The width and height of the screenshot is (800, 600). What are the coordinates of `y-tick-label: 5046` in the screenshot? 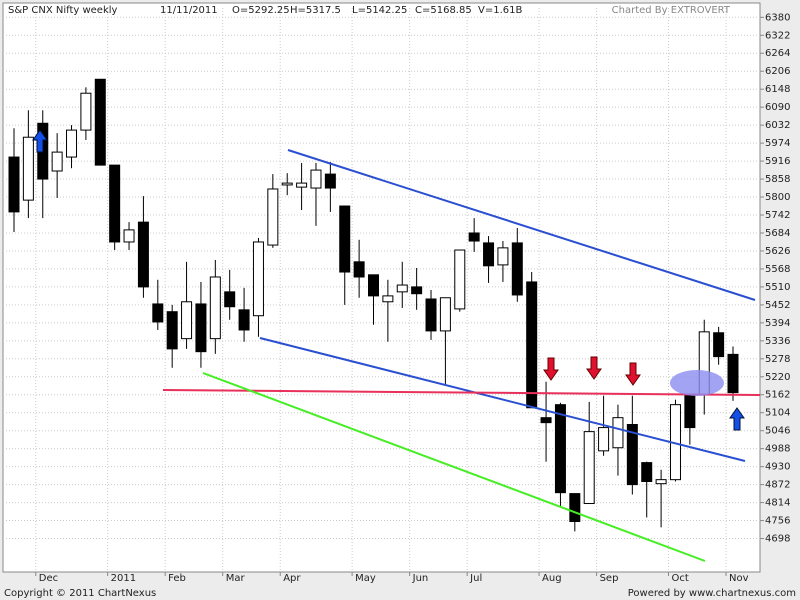 It's located at (777, 431).